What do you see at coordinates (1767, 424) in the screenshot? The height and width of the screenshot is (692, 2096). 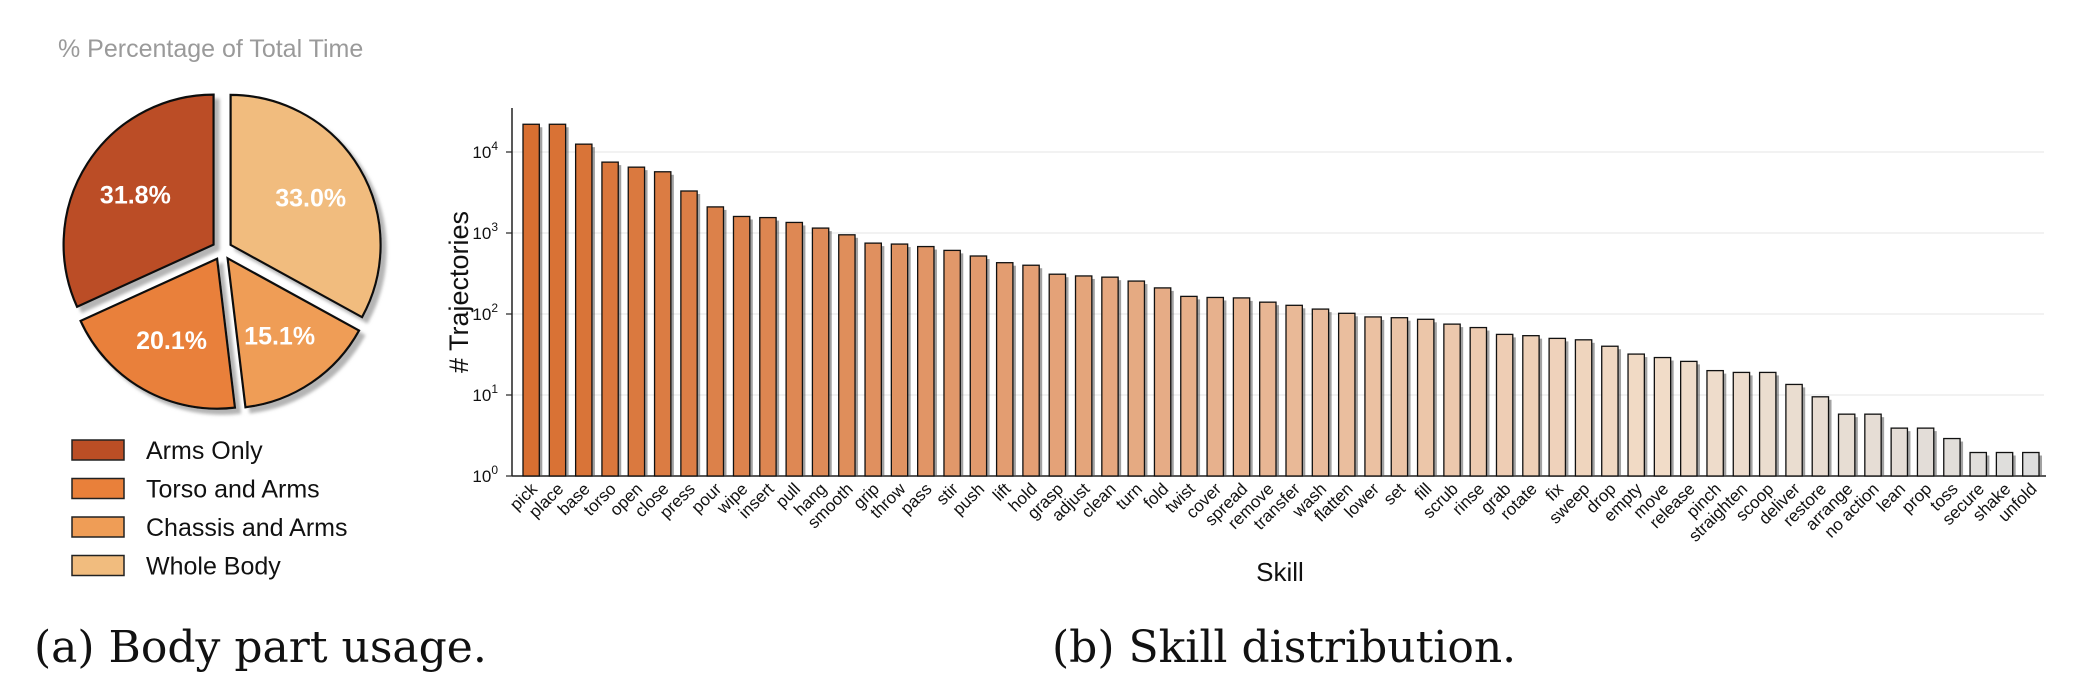 I see `bar-scoop` at bounding box center [1767, 424].